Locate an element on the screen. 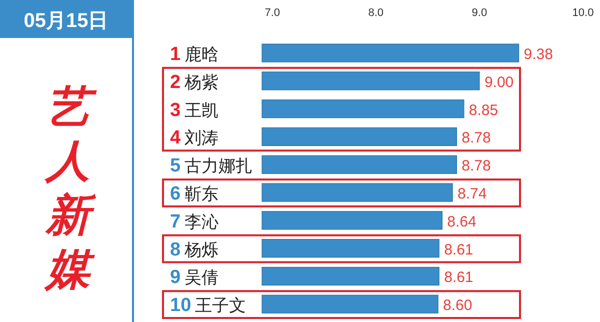  y-tick-label: 6 靳东 is located at coordinates (194, 194).